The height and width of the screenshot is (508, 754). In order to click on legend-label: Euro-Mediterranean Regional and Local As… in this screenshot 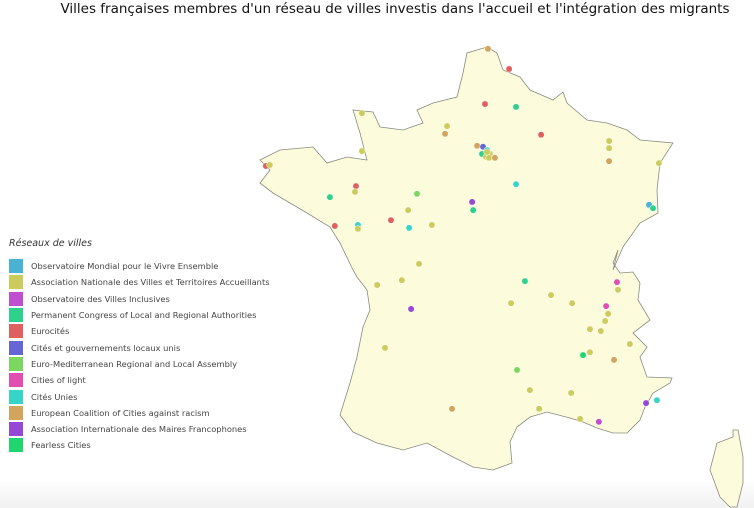, I will do `click(134, 363)`.